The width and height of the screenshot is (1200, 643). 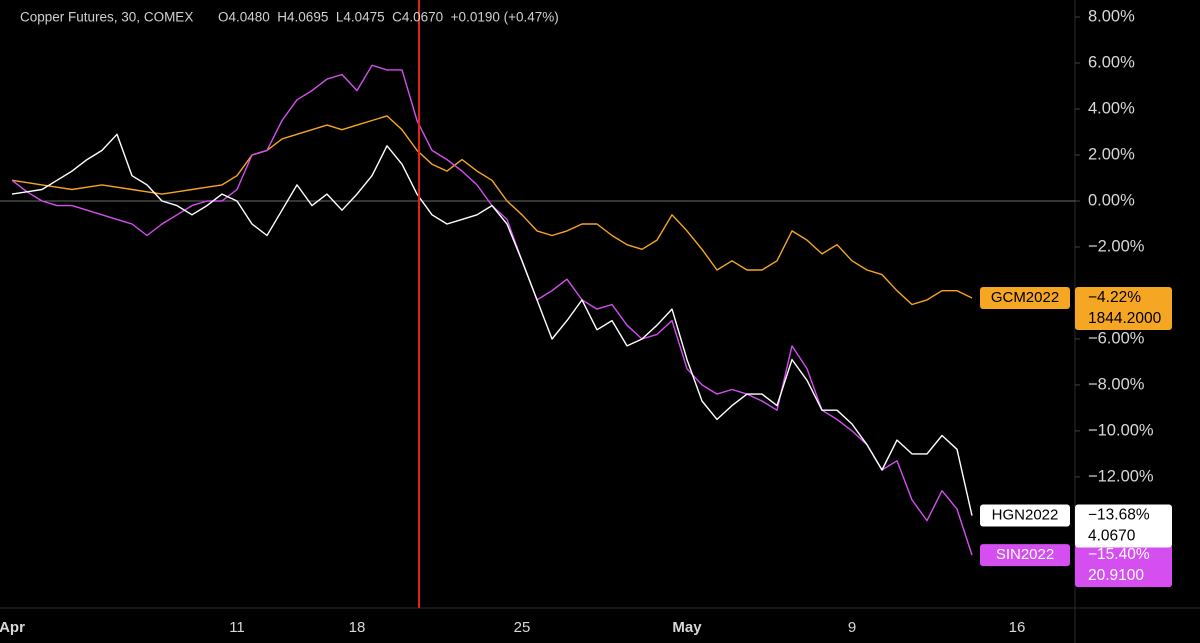 What do you see at coordinates (1111, 200) in the screenshot?
I see `y-tick-label: 0.00%` at bounding box center [1111, 200].